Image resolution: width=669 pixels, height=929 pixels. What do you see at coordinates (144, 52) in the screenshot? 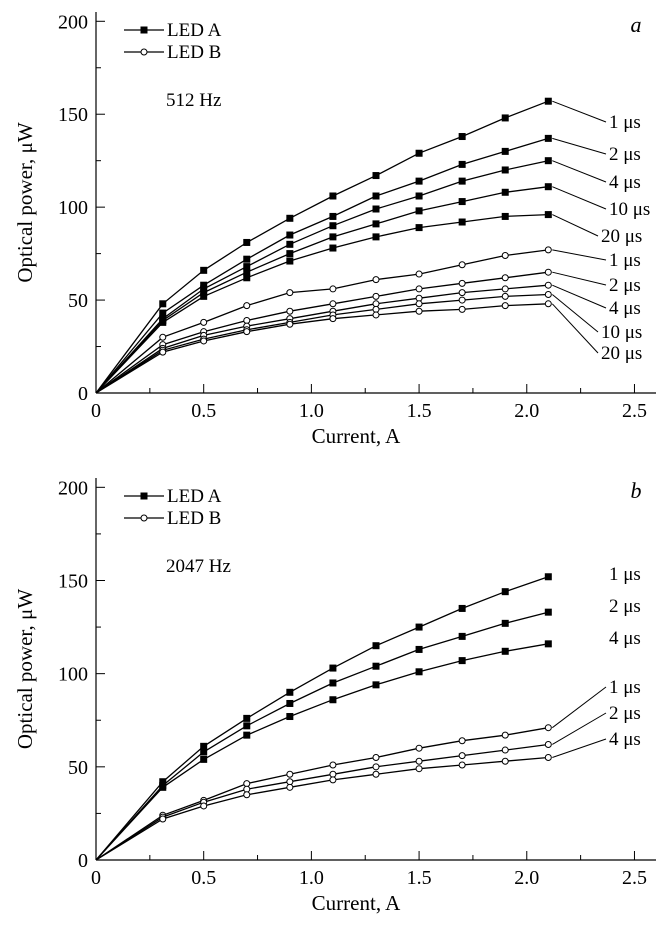
I see `legend-marker-circle` at bounding box center [144, 52].